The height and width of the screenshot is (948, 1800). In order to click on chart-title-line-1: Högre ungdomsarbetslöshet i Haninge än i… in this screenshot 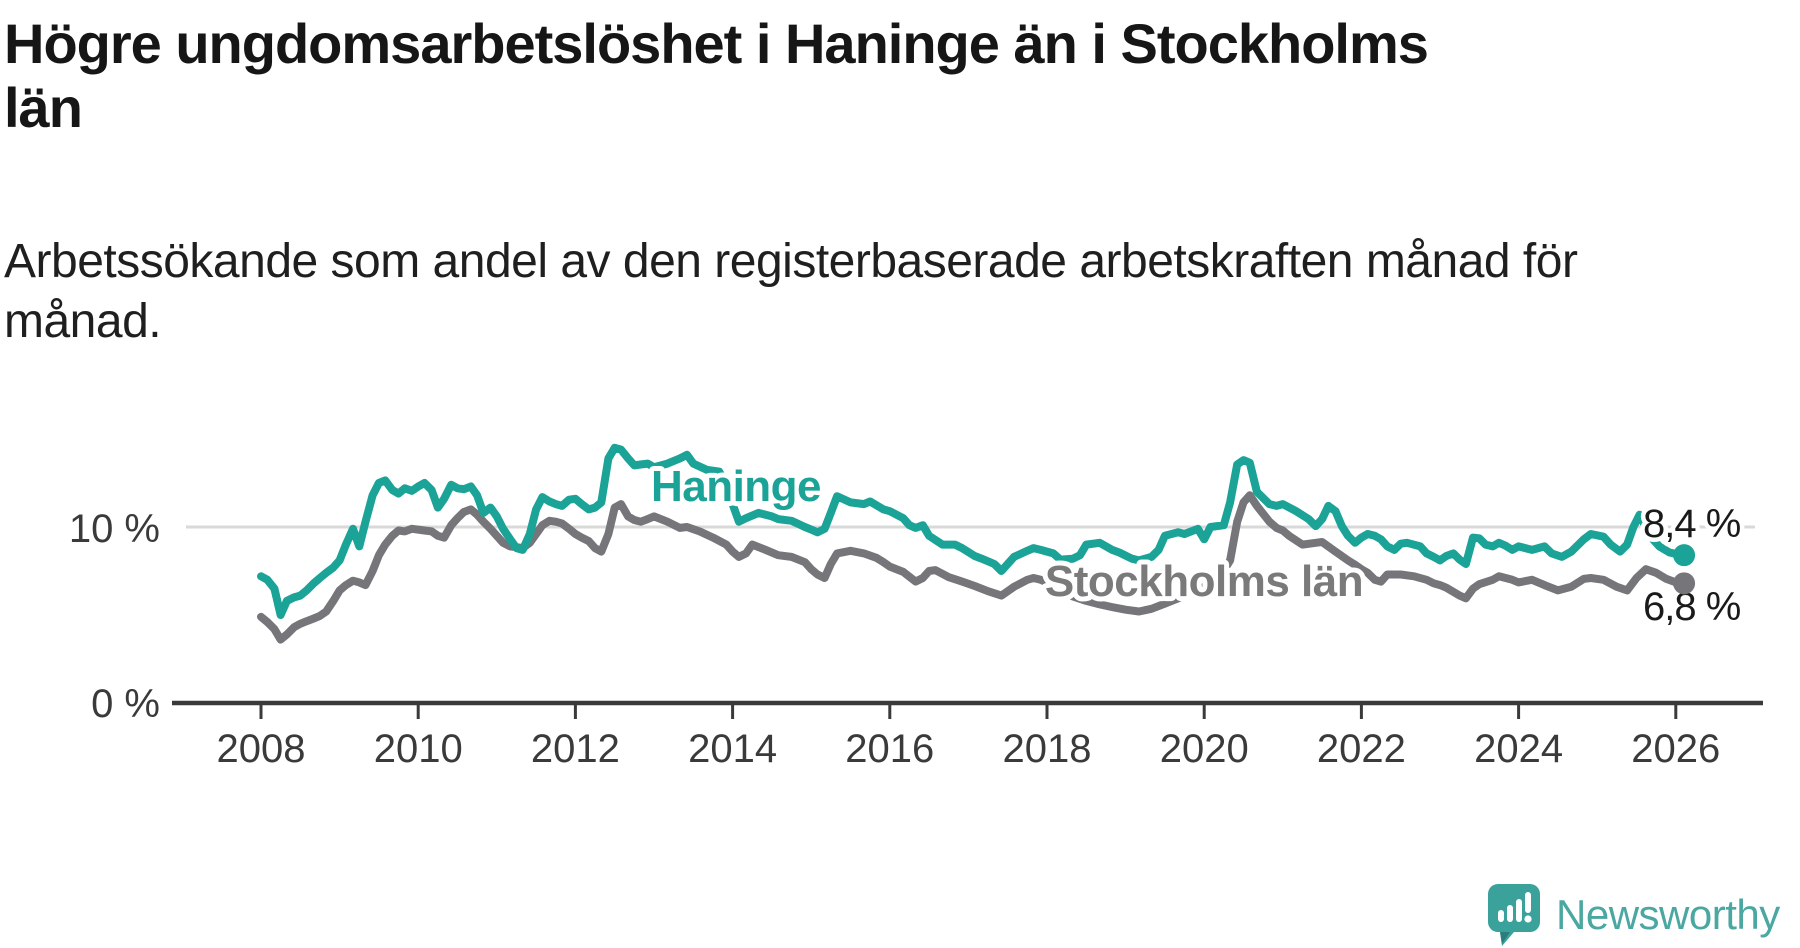, I will do `click(716, 43)`.